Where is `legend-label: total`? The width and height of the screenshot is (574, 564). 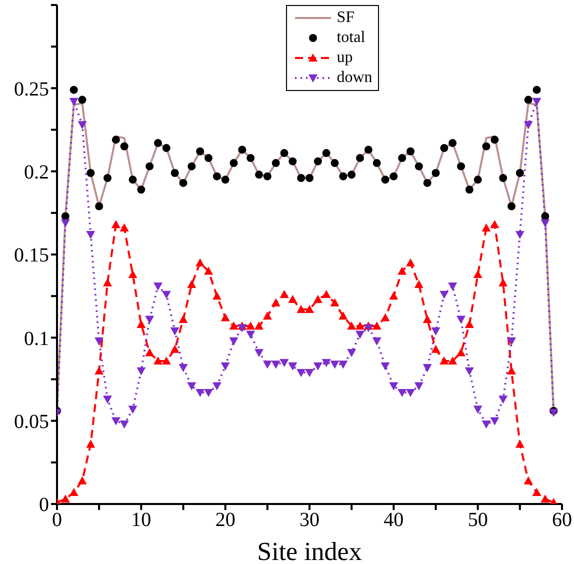
legend-label: total is located at coordinates (351, 38).